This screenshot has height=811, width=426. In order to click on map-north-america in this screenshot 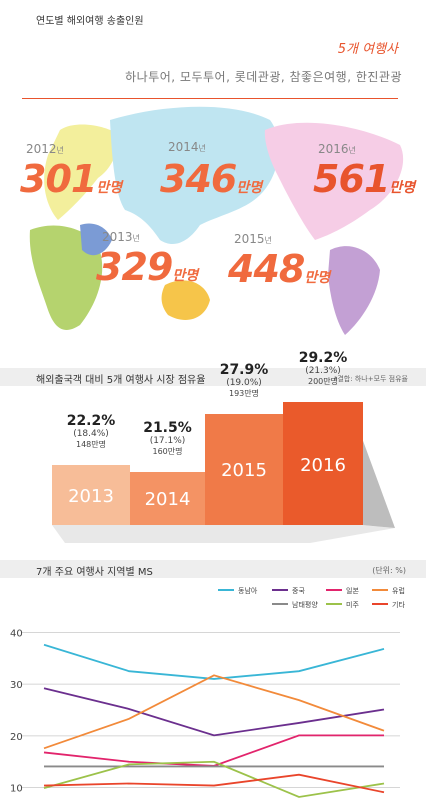, I will do `click(334, 181)`.